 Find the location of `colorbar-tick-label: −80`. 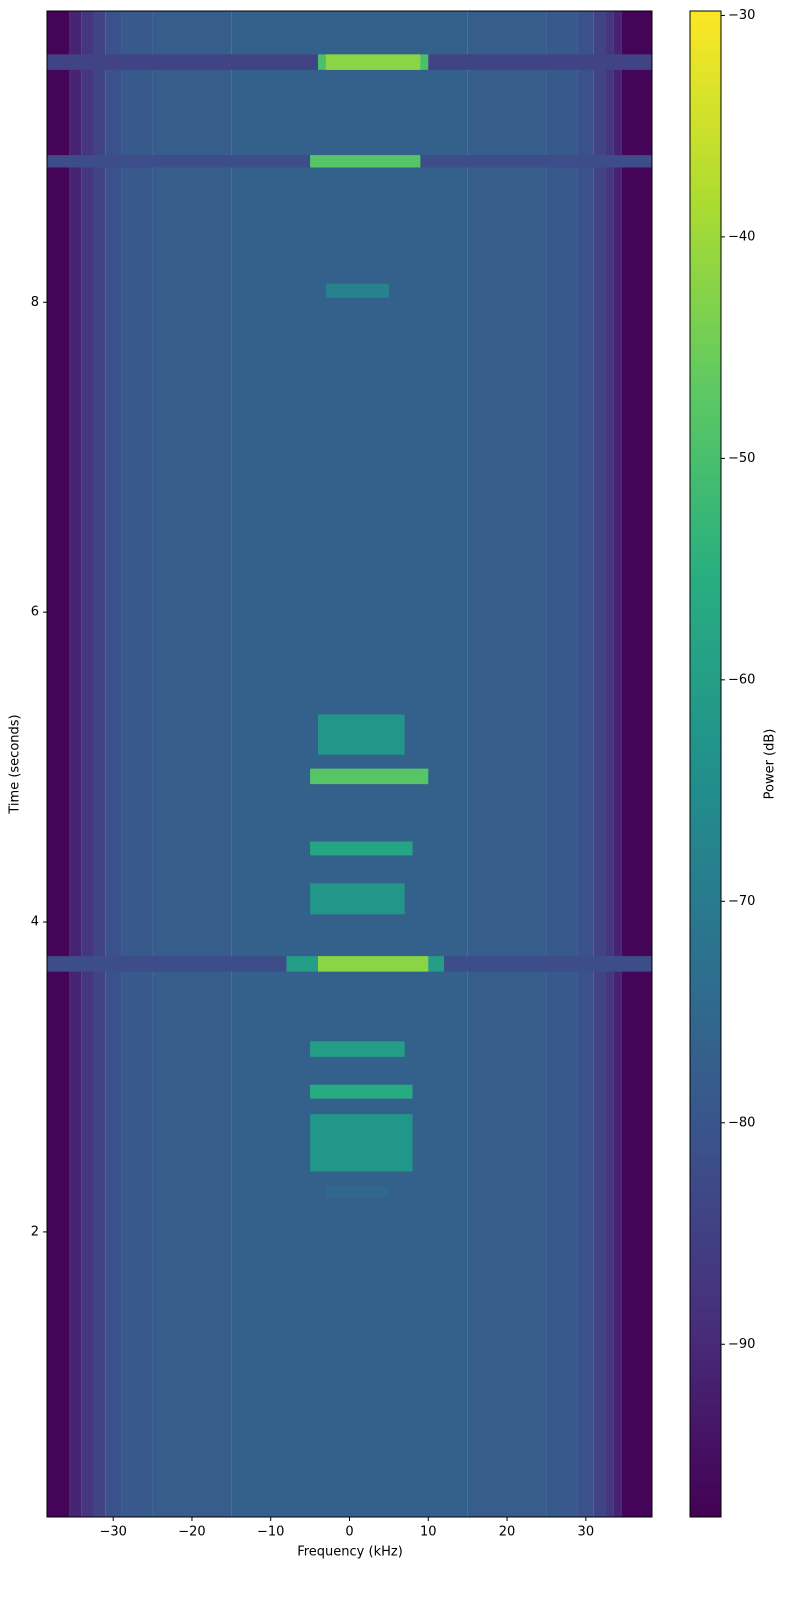

colorbar-tick-label: −80 is located at coordinates (741, 1122).